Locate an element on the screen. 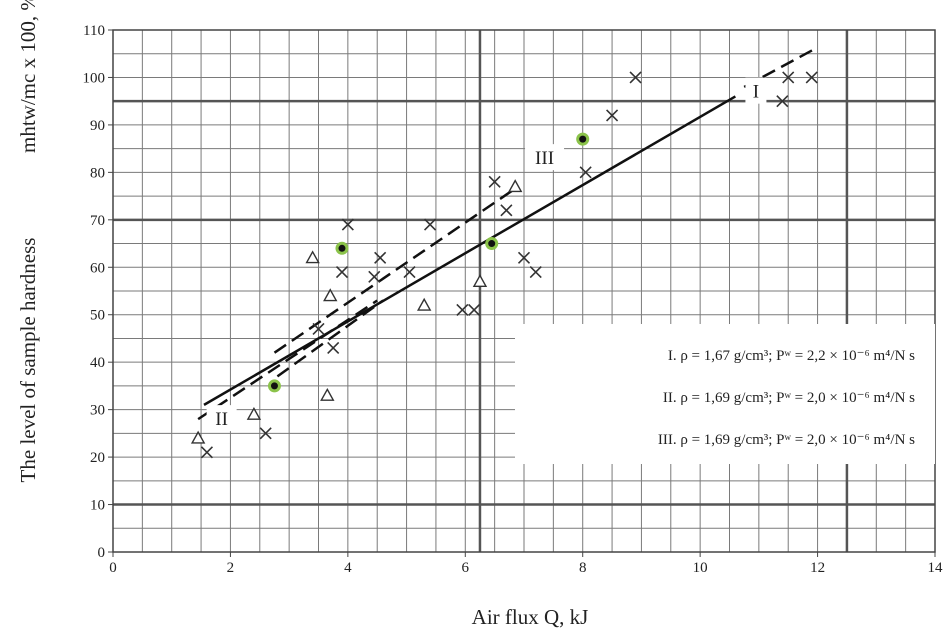 This screenshot has height=639, width=948. x-tick-label: 4 is located at coordinates (348, 568).